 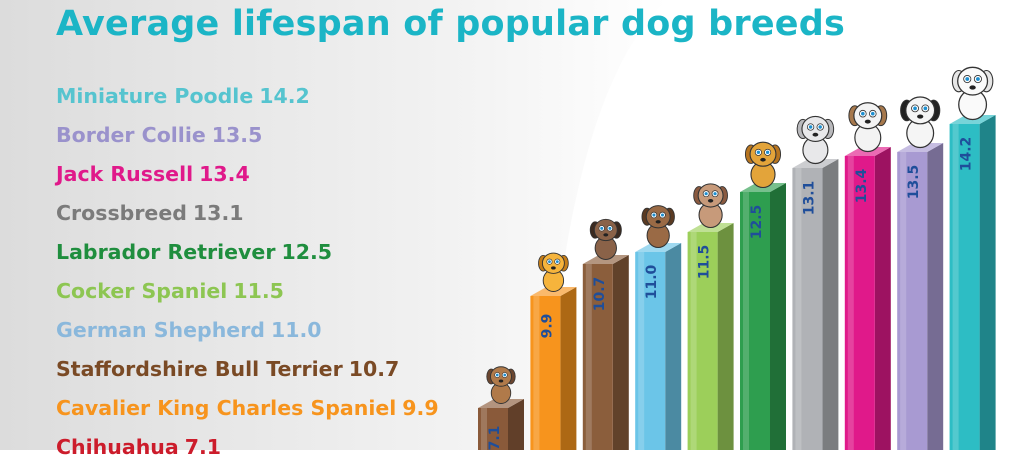 What do you see at coordinates (237, 135) in the screenshot?
I see `legend-breed-value: 13.5` at bounding box center [237, 135].